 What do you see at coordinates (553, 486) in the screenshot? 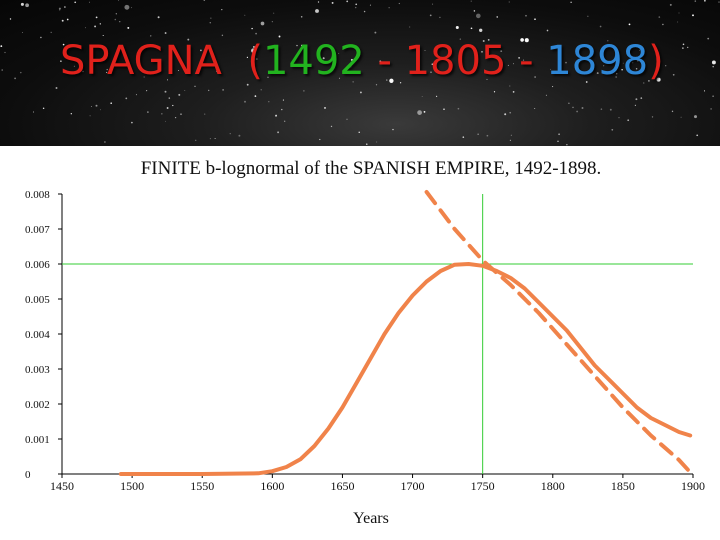
I see `x-tick-label: 1800` at bounding box center [553, 486].